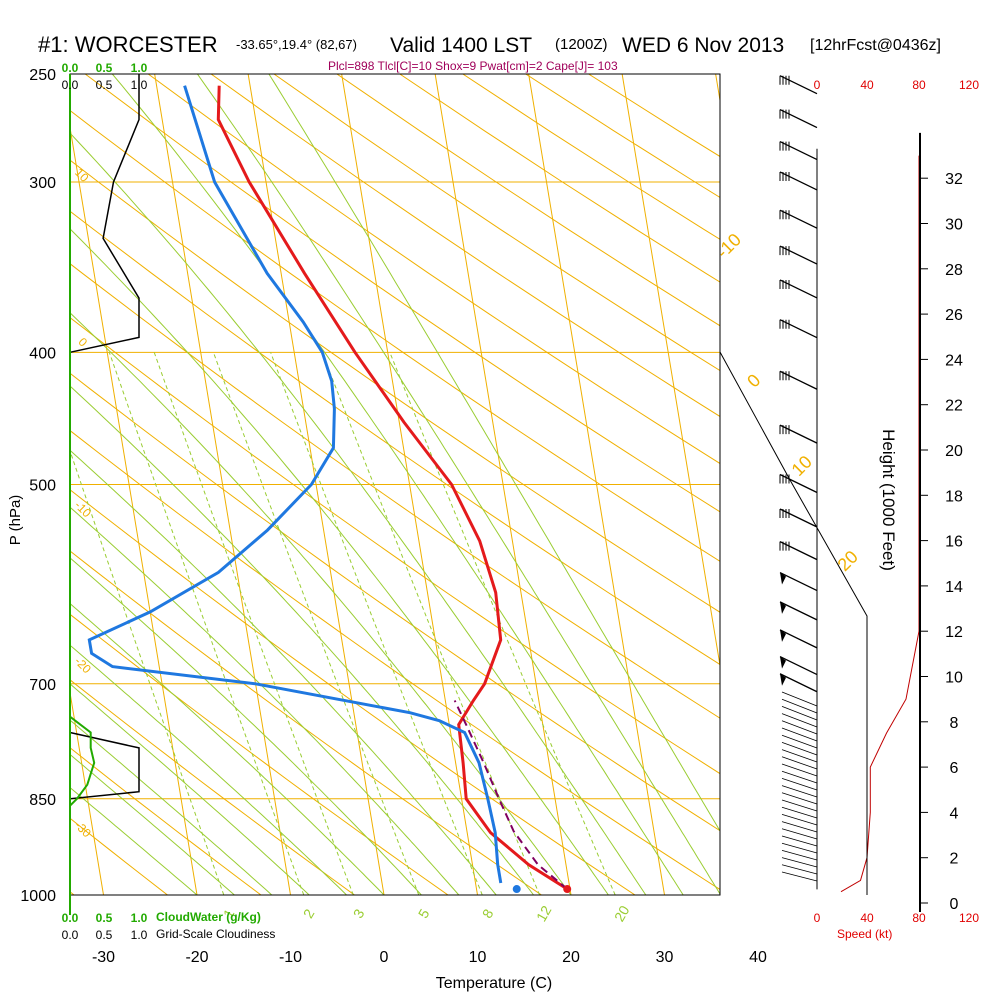 Image resolution: width=1000 pixels, height=1000 pixels. What do you see at coordinates (954, 225) in the screenshot?
I see `height-tick-label: 30` at bounding box center [954, 225].